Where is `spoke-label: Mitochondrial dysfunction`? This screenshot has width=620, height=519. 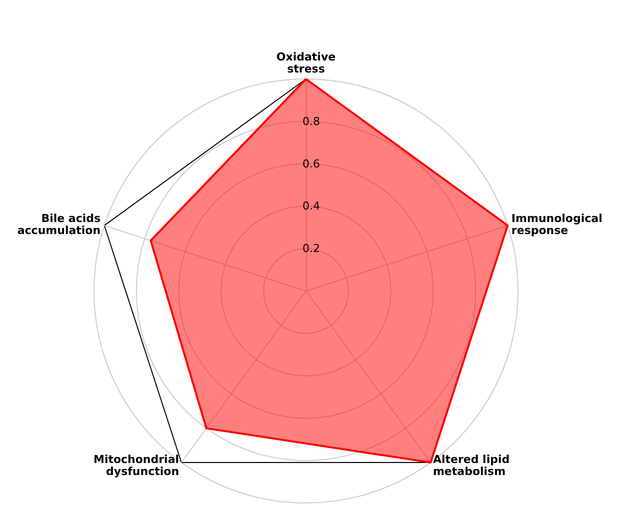 spoke-label: Mitochondrial dysfunction is located at coordinates (136, 465).